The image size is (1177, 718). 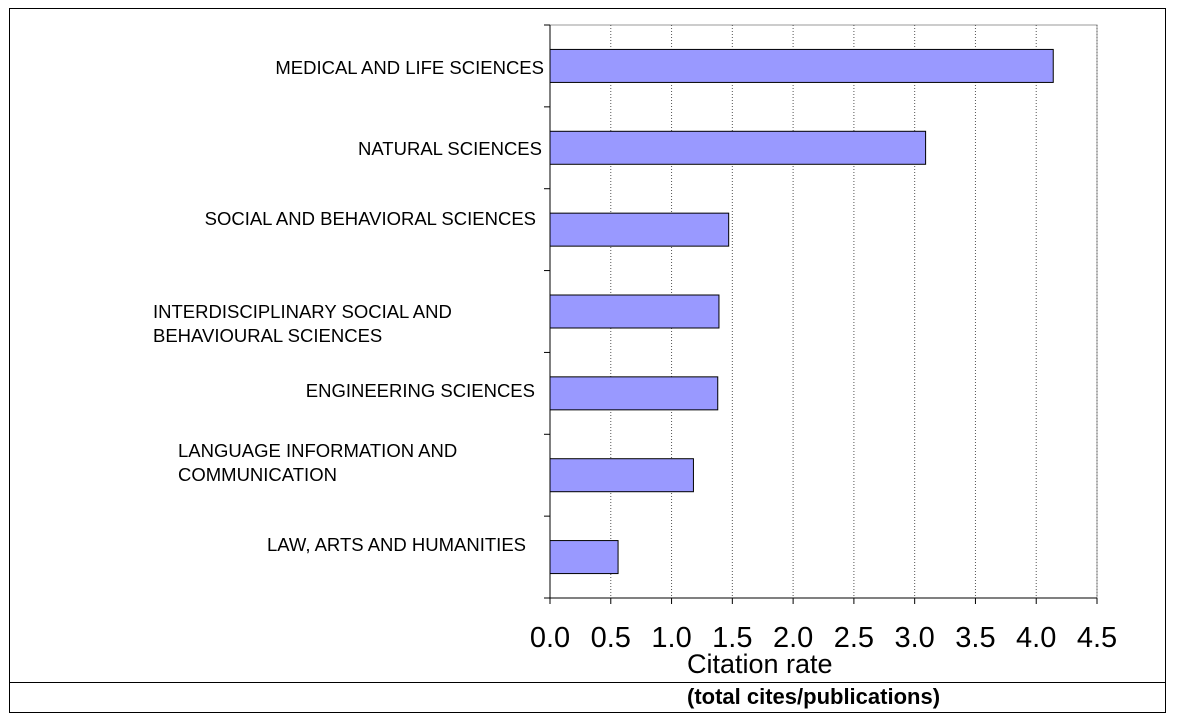 I want to click on x-tick-label: 1.0, so click(x=671, y=638).